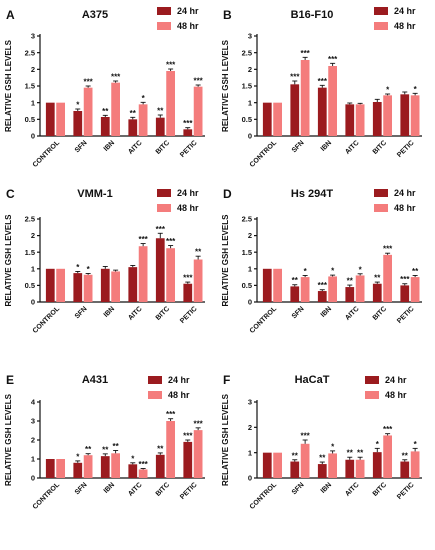 This screenshot has width=435, height=550. I want to click on legend-label-48hr: 48 hr, so click(405, 26).